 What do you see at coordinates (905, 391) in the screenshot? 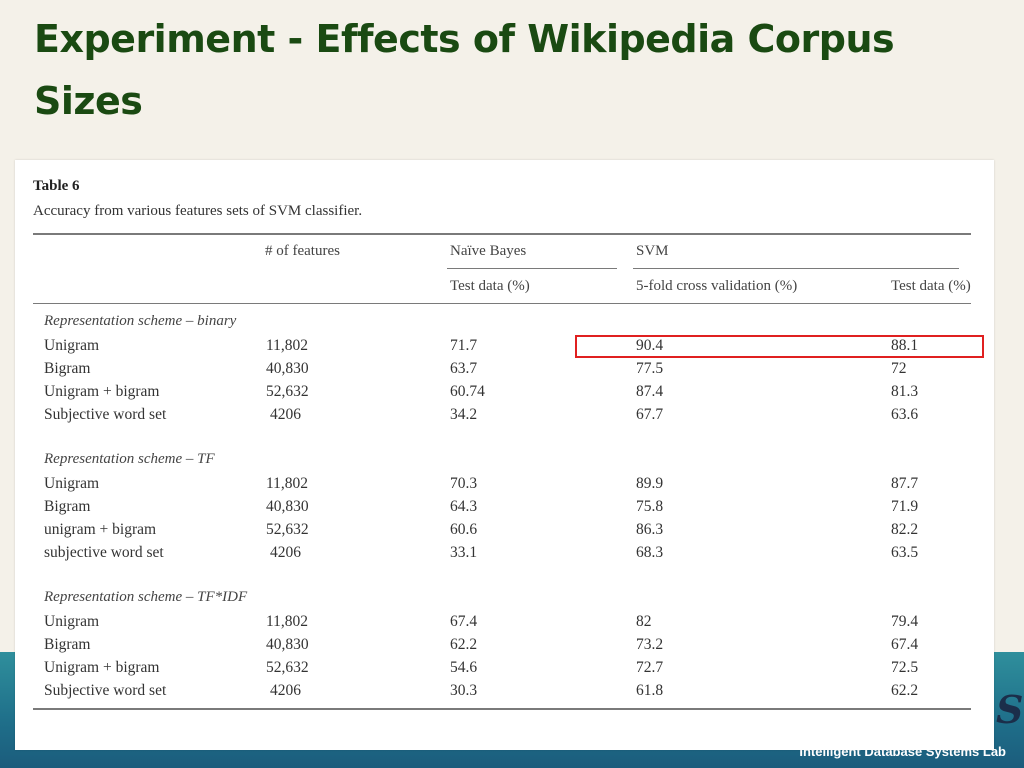
I see `row-test: 81.3` at bounding box center [905, 391].